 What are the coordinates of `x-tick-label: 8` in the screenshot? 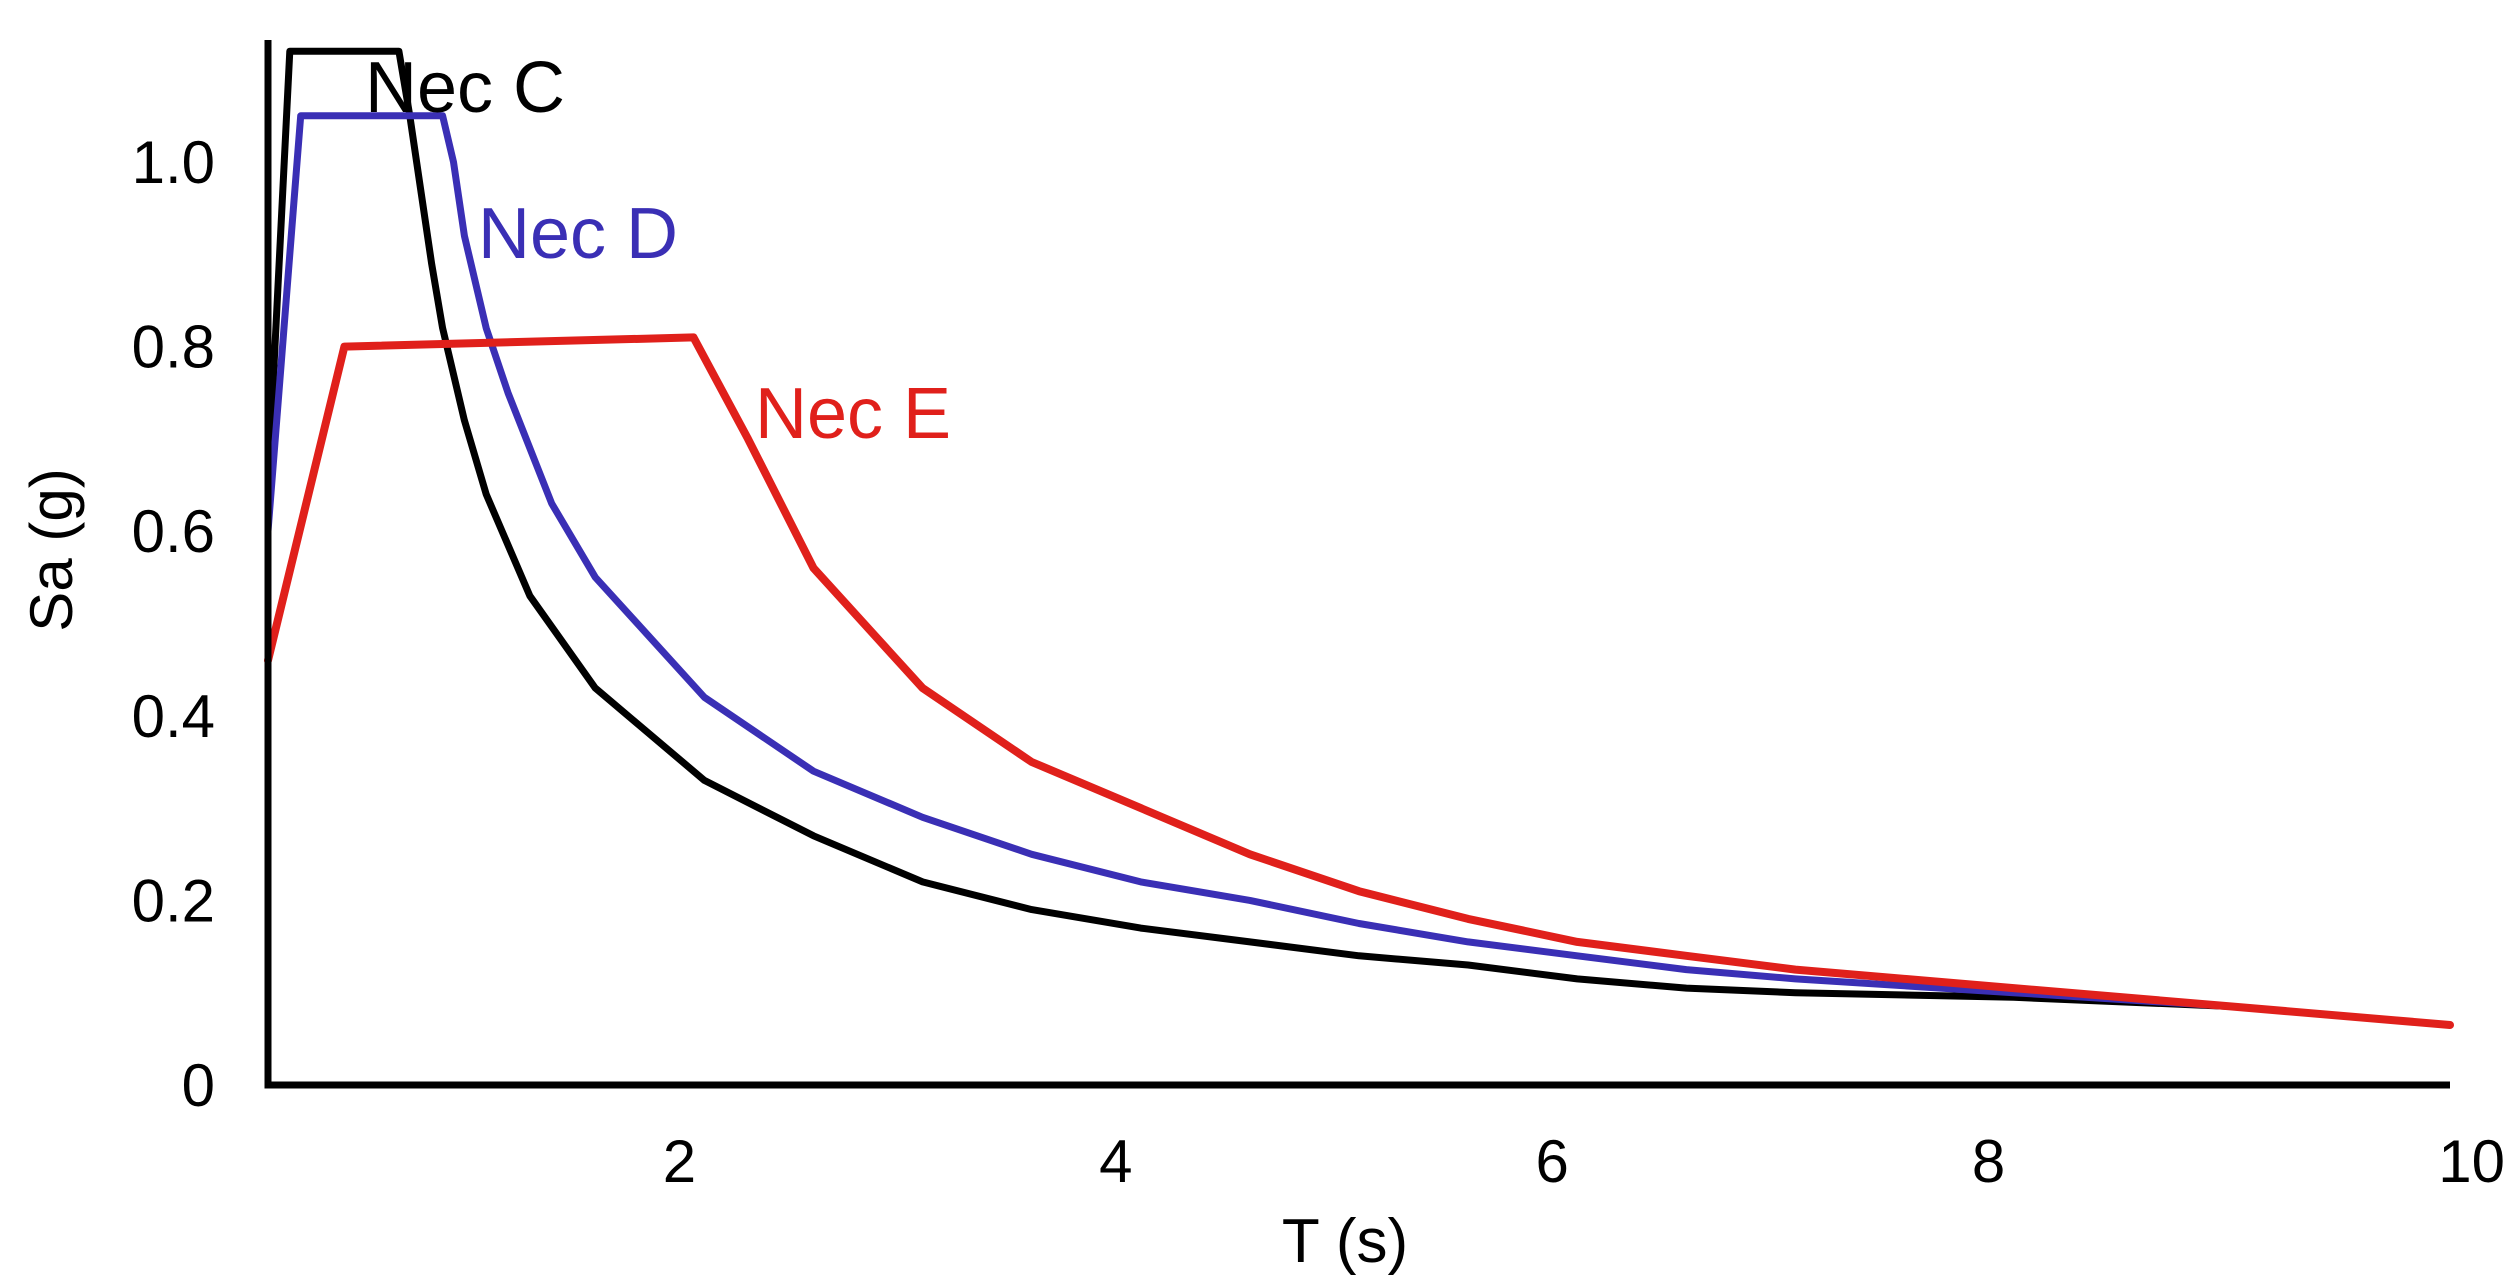 It's located at (1988, 1161).